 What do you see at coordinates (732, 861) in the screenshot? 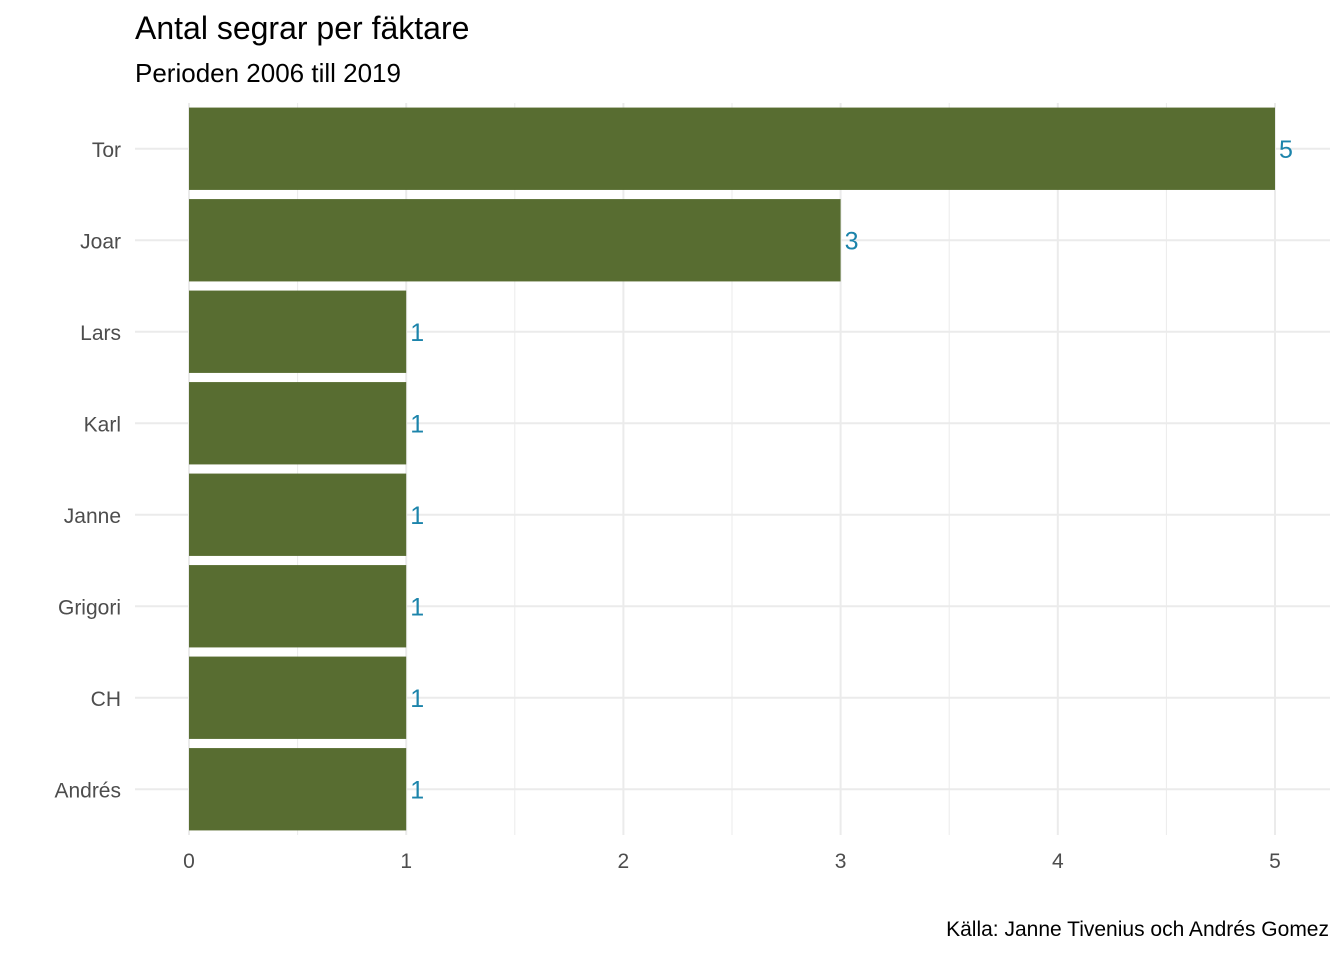
I see `x-axis-ticks: 0 1 2 3 4 5` at bounding box center [732, 861].